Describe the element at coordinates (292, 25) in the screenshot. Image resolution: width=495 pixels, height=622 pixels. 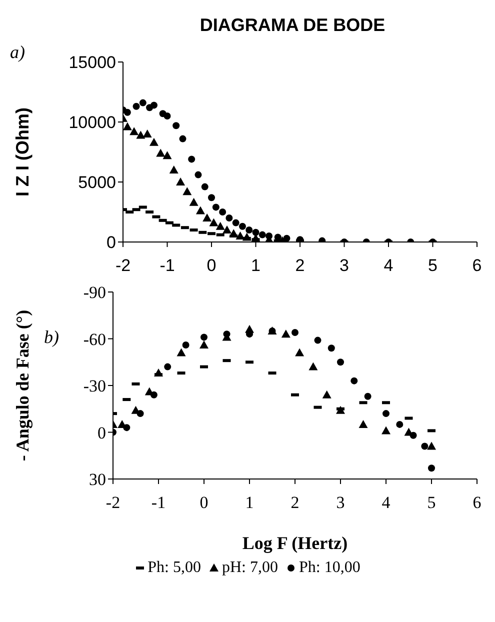
I see `chart-title: DIAGRAMA DE BODE` at that location.